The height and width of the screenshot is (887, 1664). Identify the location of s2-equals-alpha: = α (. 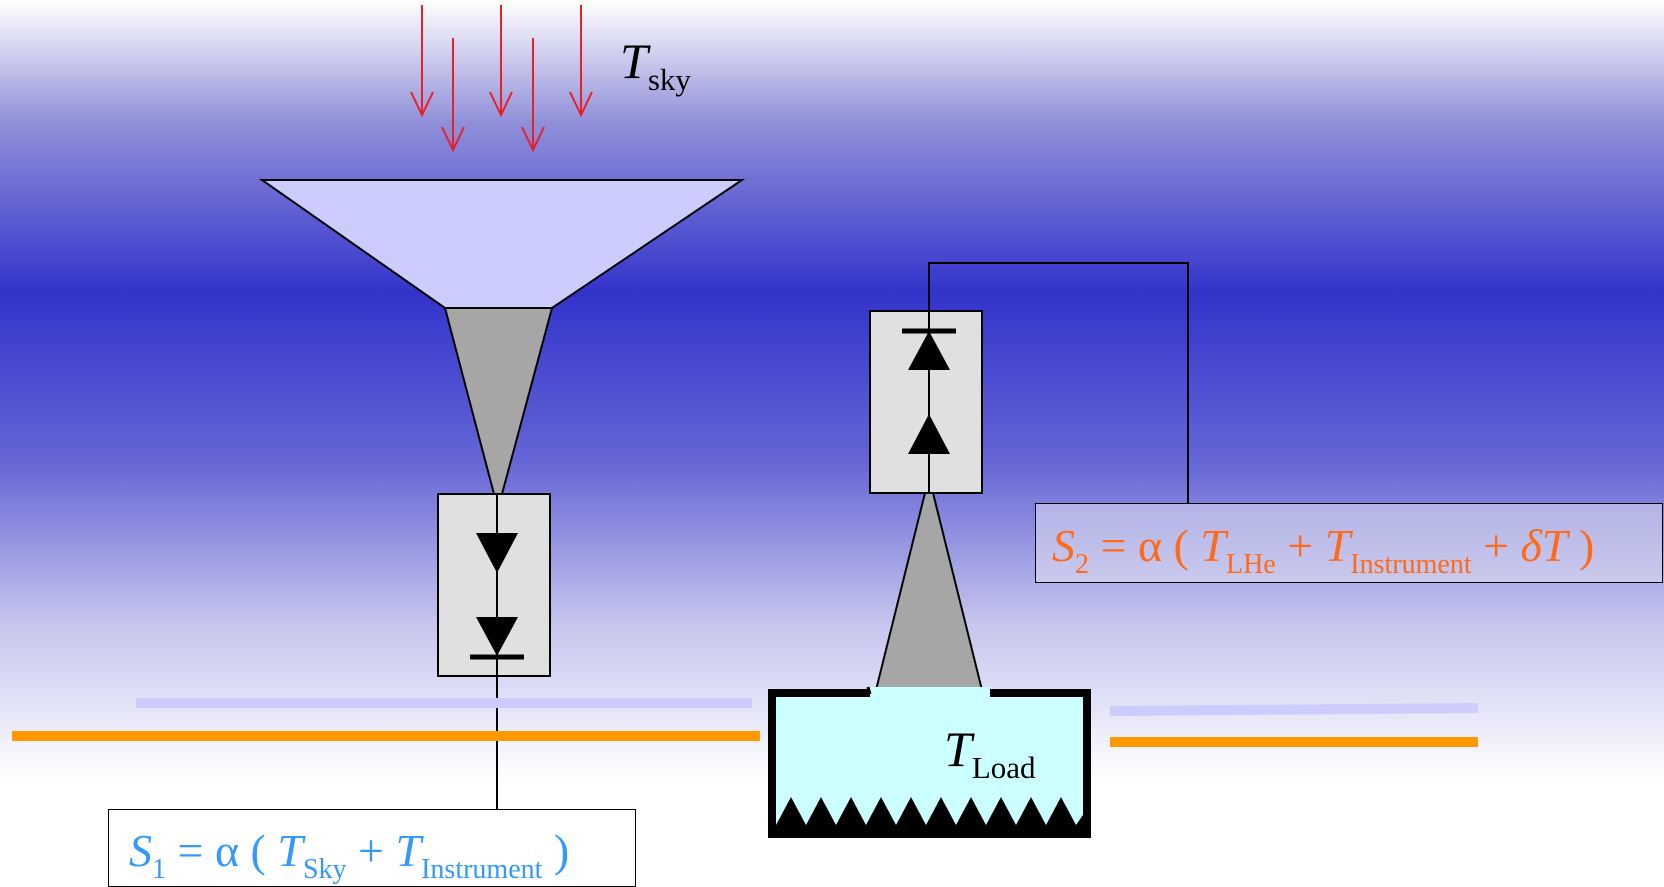
(1145, 545).